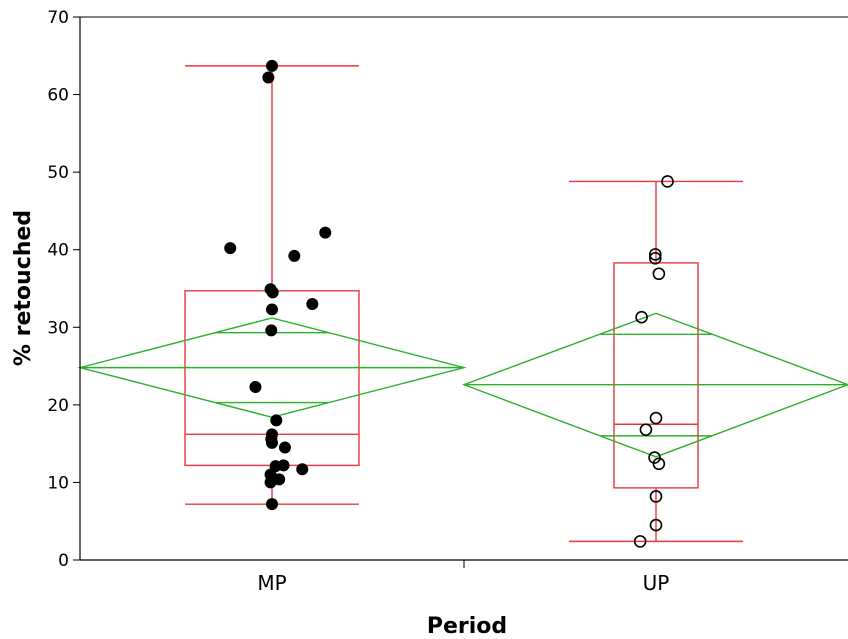  I want to click on y-tick-label: 60, so click(58, 96).